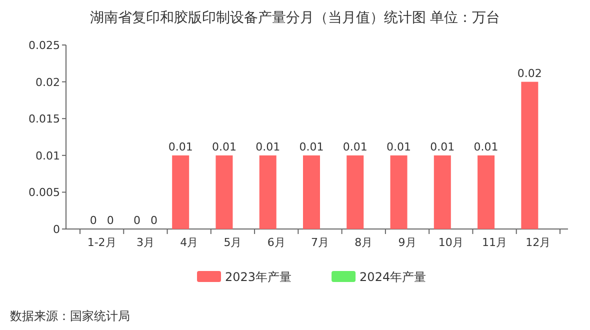 The height and width of the screenshot is (330, 590). Describe the element at coordinates (44, 193) in the screenshot. I see `y-tick-label: 0.005` at that location.